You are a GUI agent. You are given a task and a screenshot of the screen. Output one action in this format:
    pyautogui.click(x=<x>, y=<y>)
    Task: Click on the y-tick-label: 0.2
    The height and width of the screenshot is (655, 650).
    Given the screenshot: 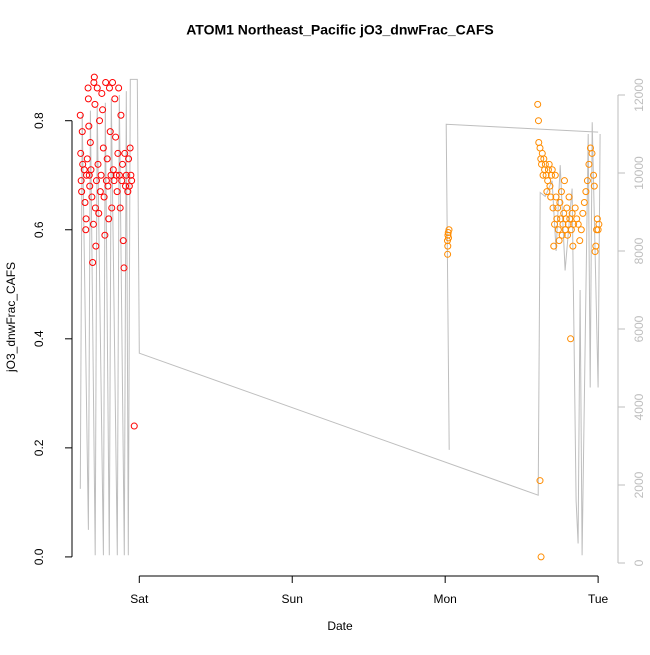 What is the action you would take?
    pyautogui.click(x=39, y=447)
    